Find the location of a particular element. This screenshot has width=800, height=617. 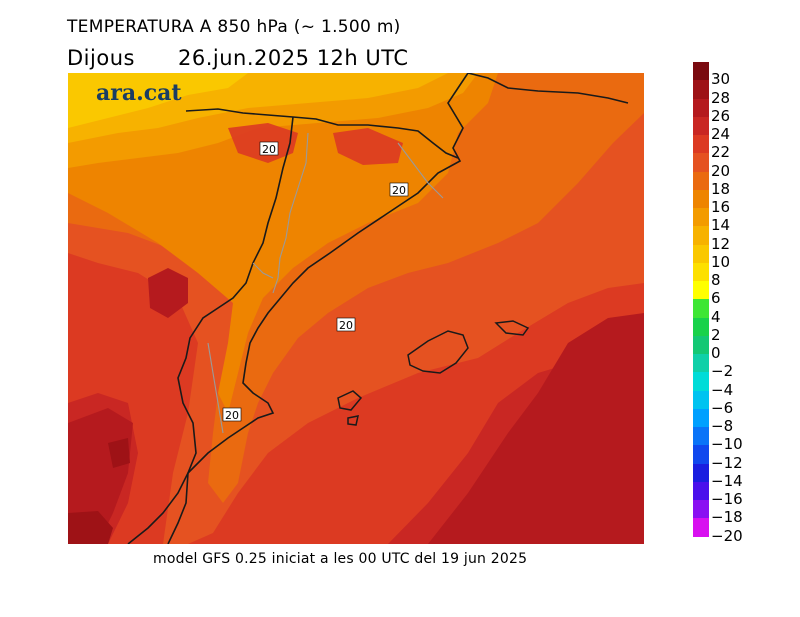

forecast-date: 26.jun.2025 is located at coordinates (244, 58).